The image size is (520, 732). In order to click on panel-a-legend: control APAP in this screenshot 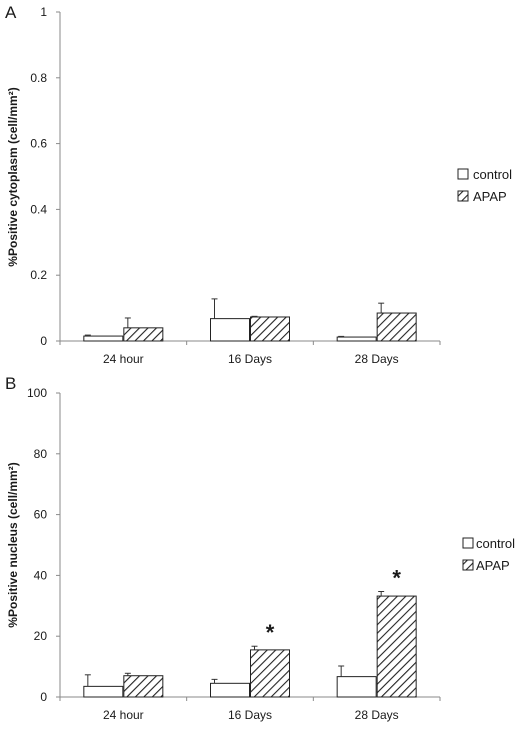, I will do `click(484, 185)`.